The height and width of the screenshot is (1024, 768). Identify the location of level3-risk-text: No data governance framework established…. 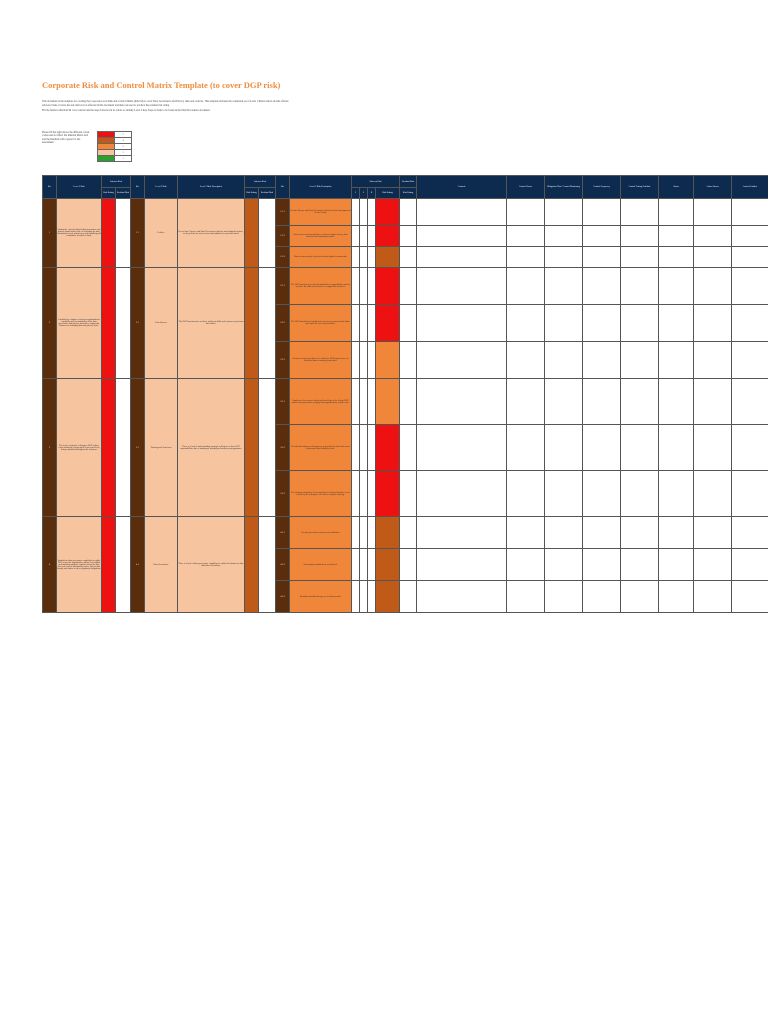
(321, 532).